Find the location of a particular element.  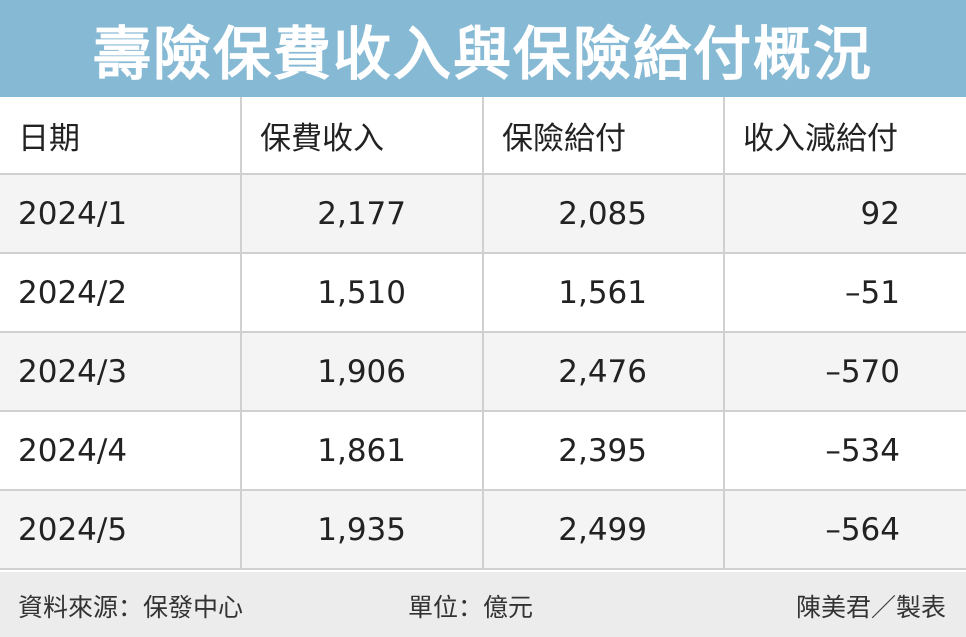

cell-income-minus-payout: –570 is located at coordinates (844, 371).